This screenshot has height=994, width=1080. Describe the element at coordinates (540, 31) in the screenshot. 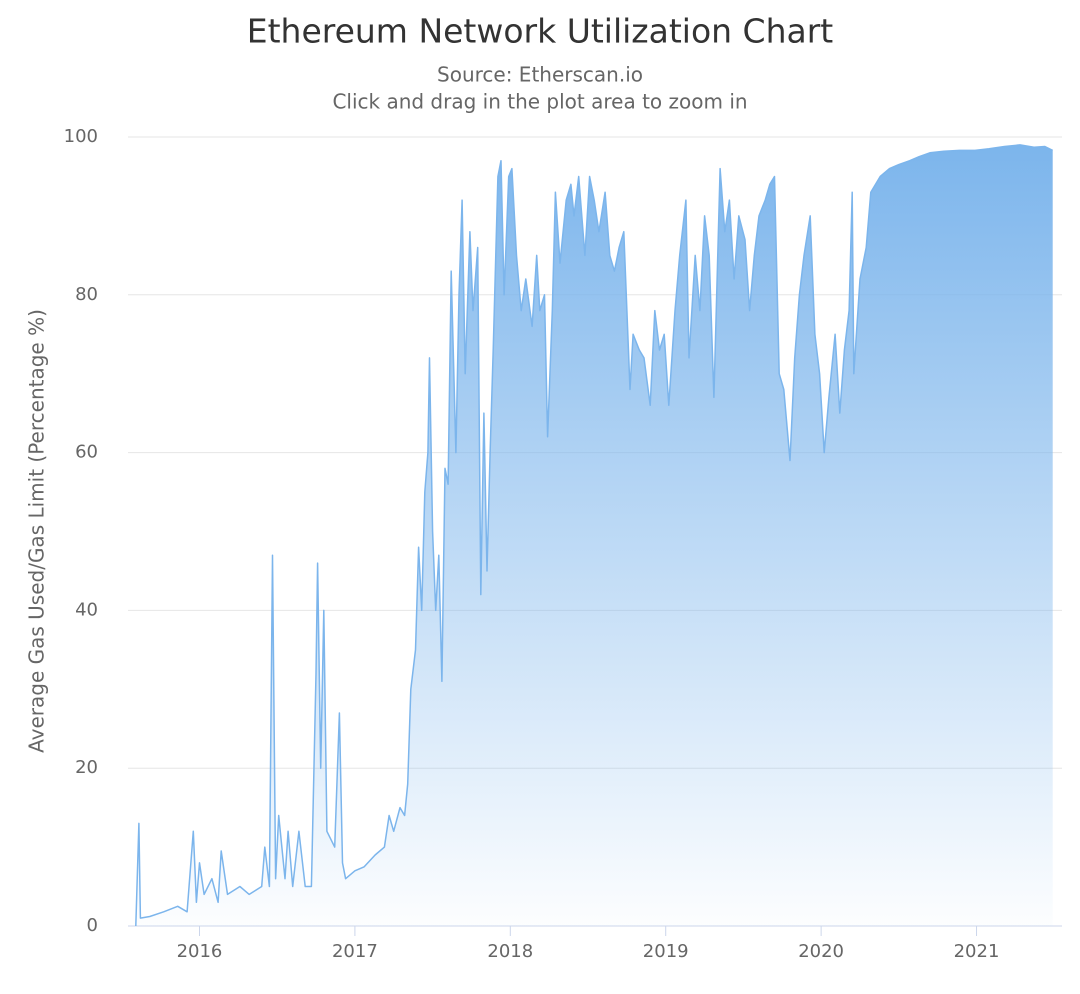

I see `chart-title: Ethereum Network Utilization Chart` at that location.